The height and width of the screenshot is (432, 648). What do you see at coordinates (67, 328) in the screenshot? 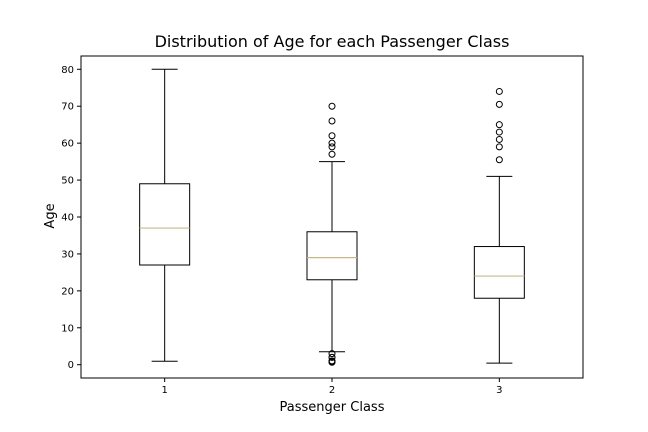
I see `y-tick-label: 10` at bounding box center [67, 328].